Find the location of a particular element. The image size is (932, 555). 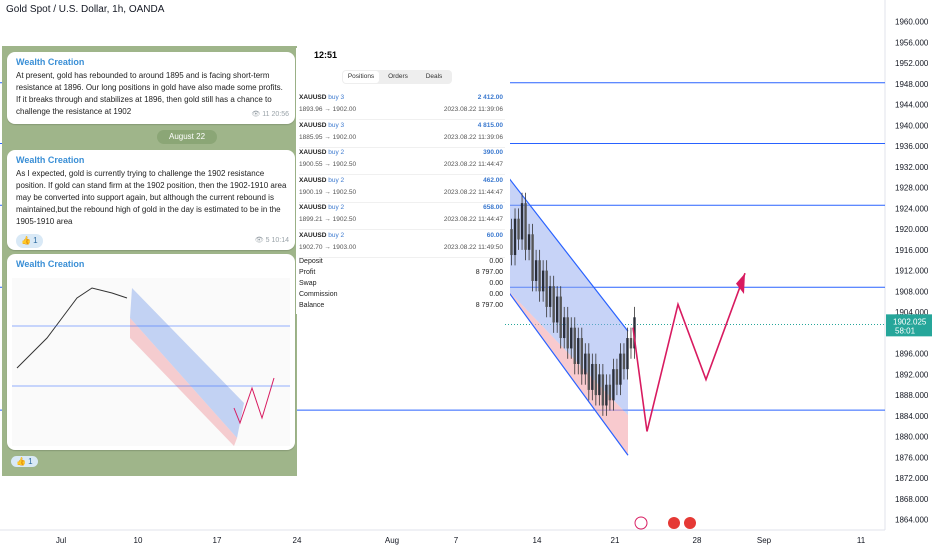

current-price-tag is located at coordinates (909, 325).